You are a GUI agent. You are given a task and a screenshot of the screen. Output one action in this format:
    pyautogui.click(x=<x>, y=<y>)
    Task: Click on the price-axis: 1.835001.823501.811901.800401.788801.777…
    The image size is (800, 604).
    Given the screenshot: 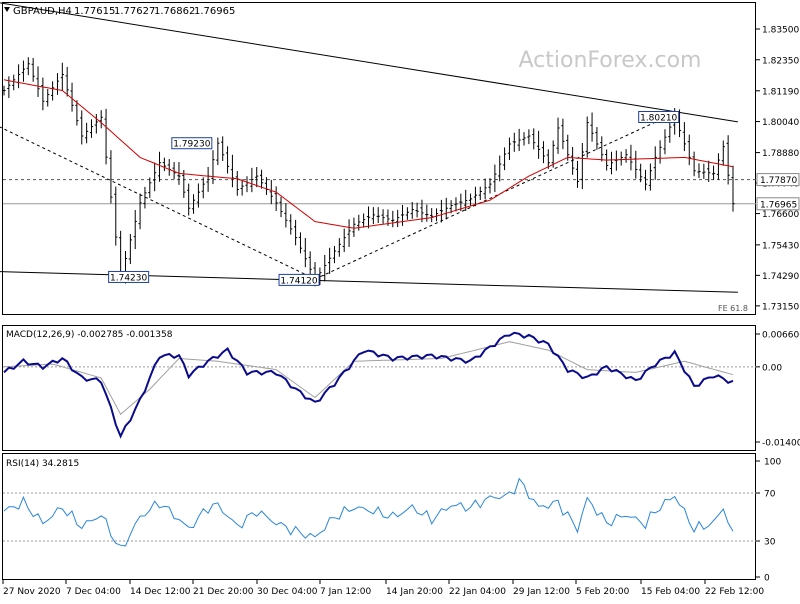 What is the action you would take?
    pyautogui.click(x=778, y=169)
    